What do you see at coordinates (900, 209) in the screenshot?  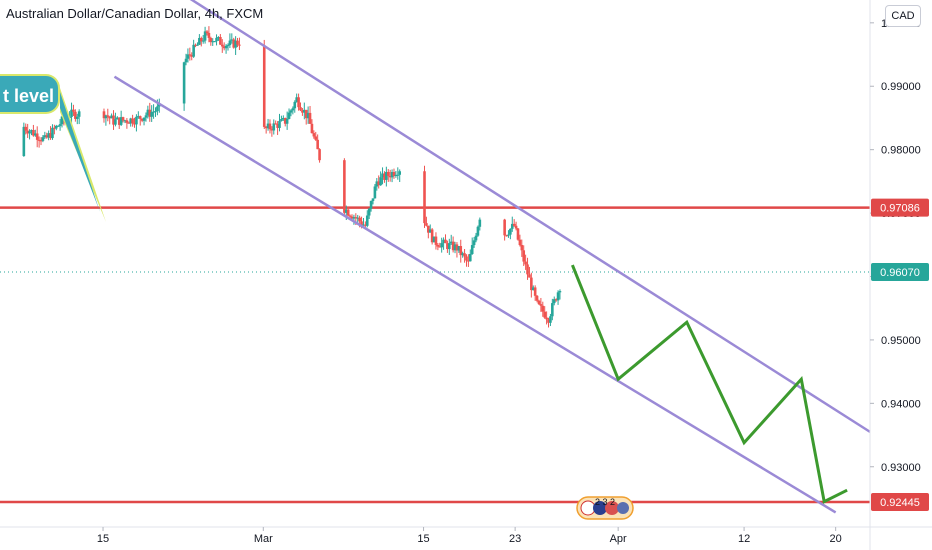 I see `price-level-label: 0.97086` at bounding box center [900, 209].